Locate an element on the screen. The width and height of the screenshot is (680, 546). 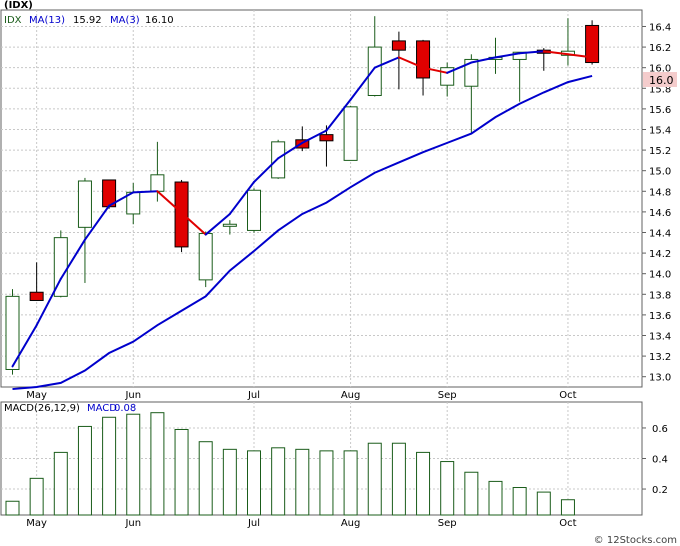
macd-legend-value: 0.08 is located at coordinates (125, 408).